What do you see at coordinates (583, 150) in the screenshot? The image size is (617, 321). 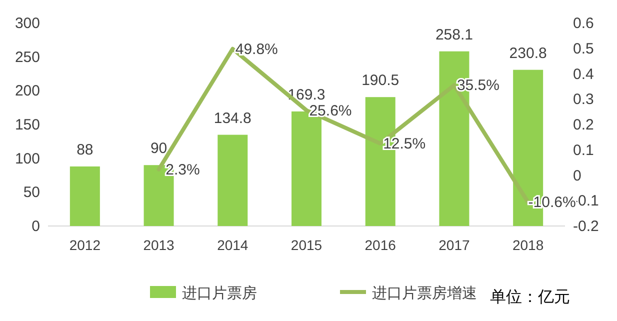 I see `y2-tick-label: 0.1` at bounding box center [583, 150].